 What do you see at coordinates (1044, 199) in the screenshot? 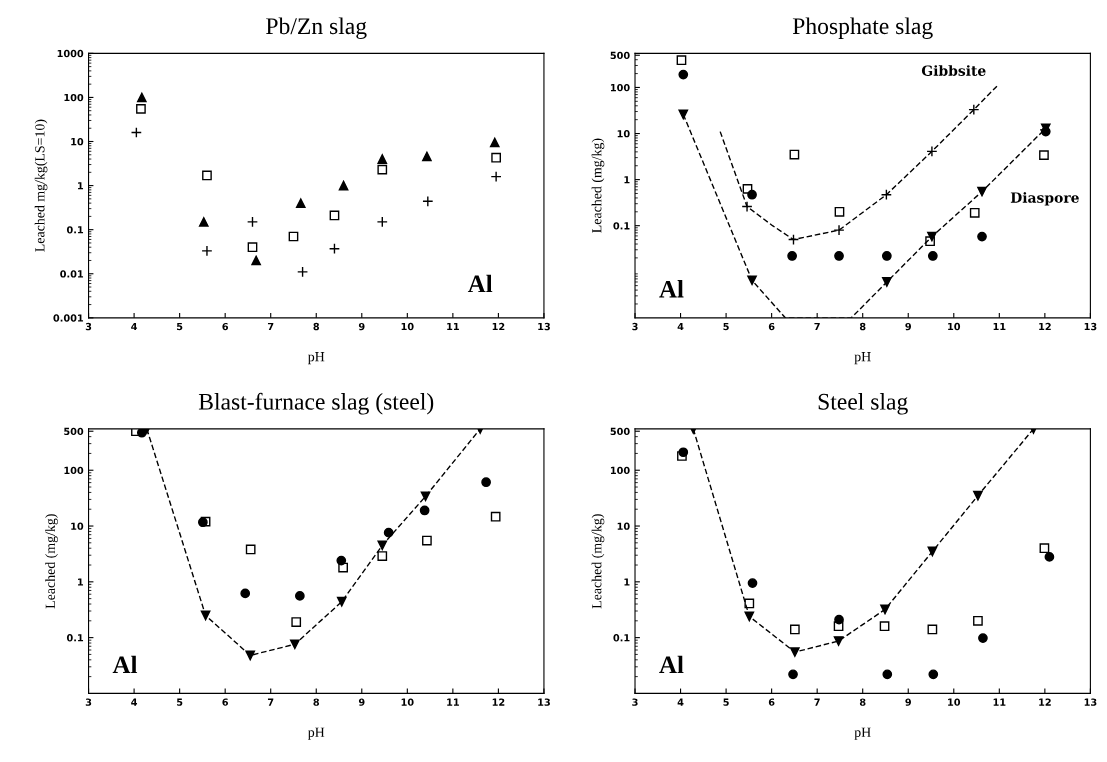
I see `annotation: Diaspore` at bounding box center [1044, 199].